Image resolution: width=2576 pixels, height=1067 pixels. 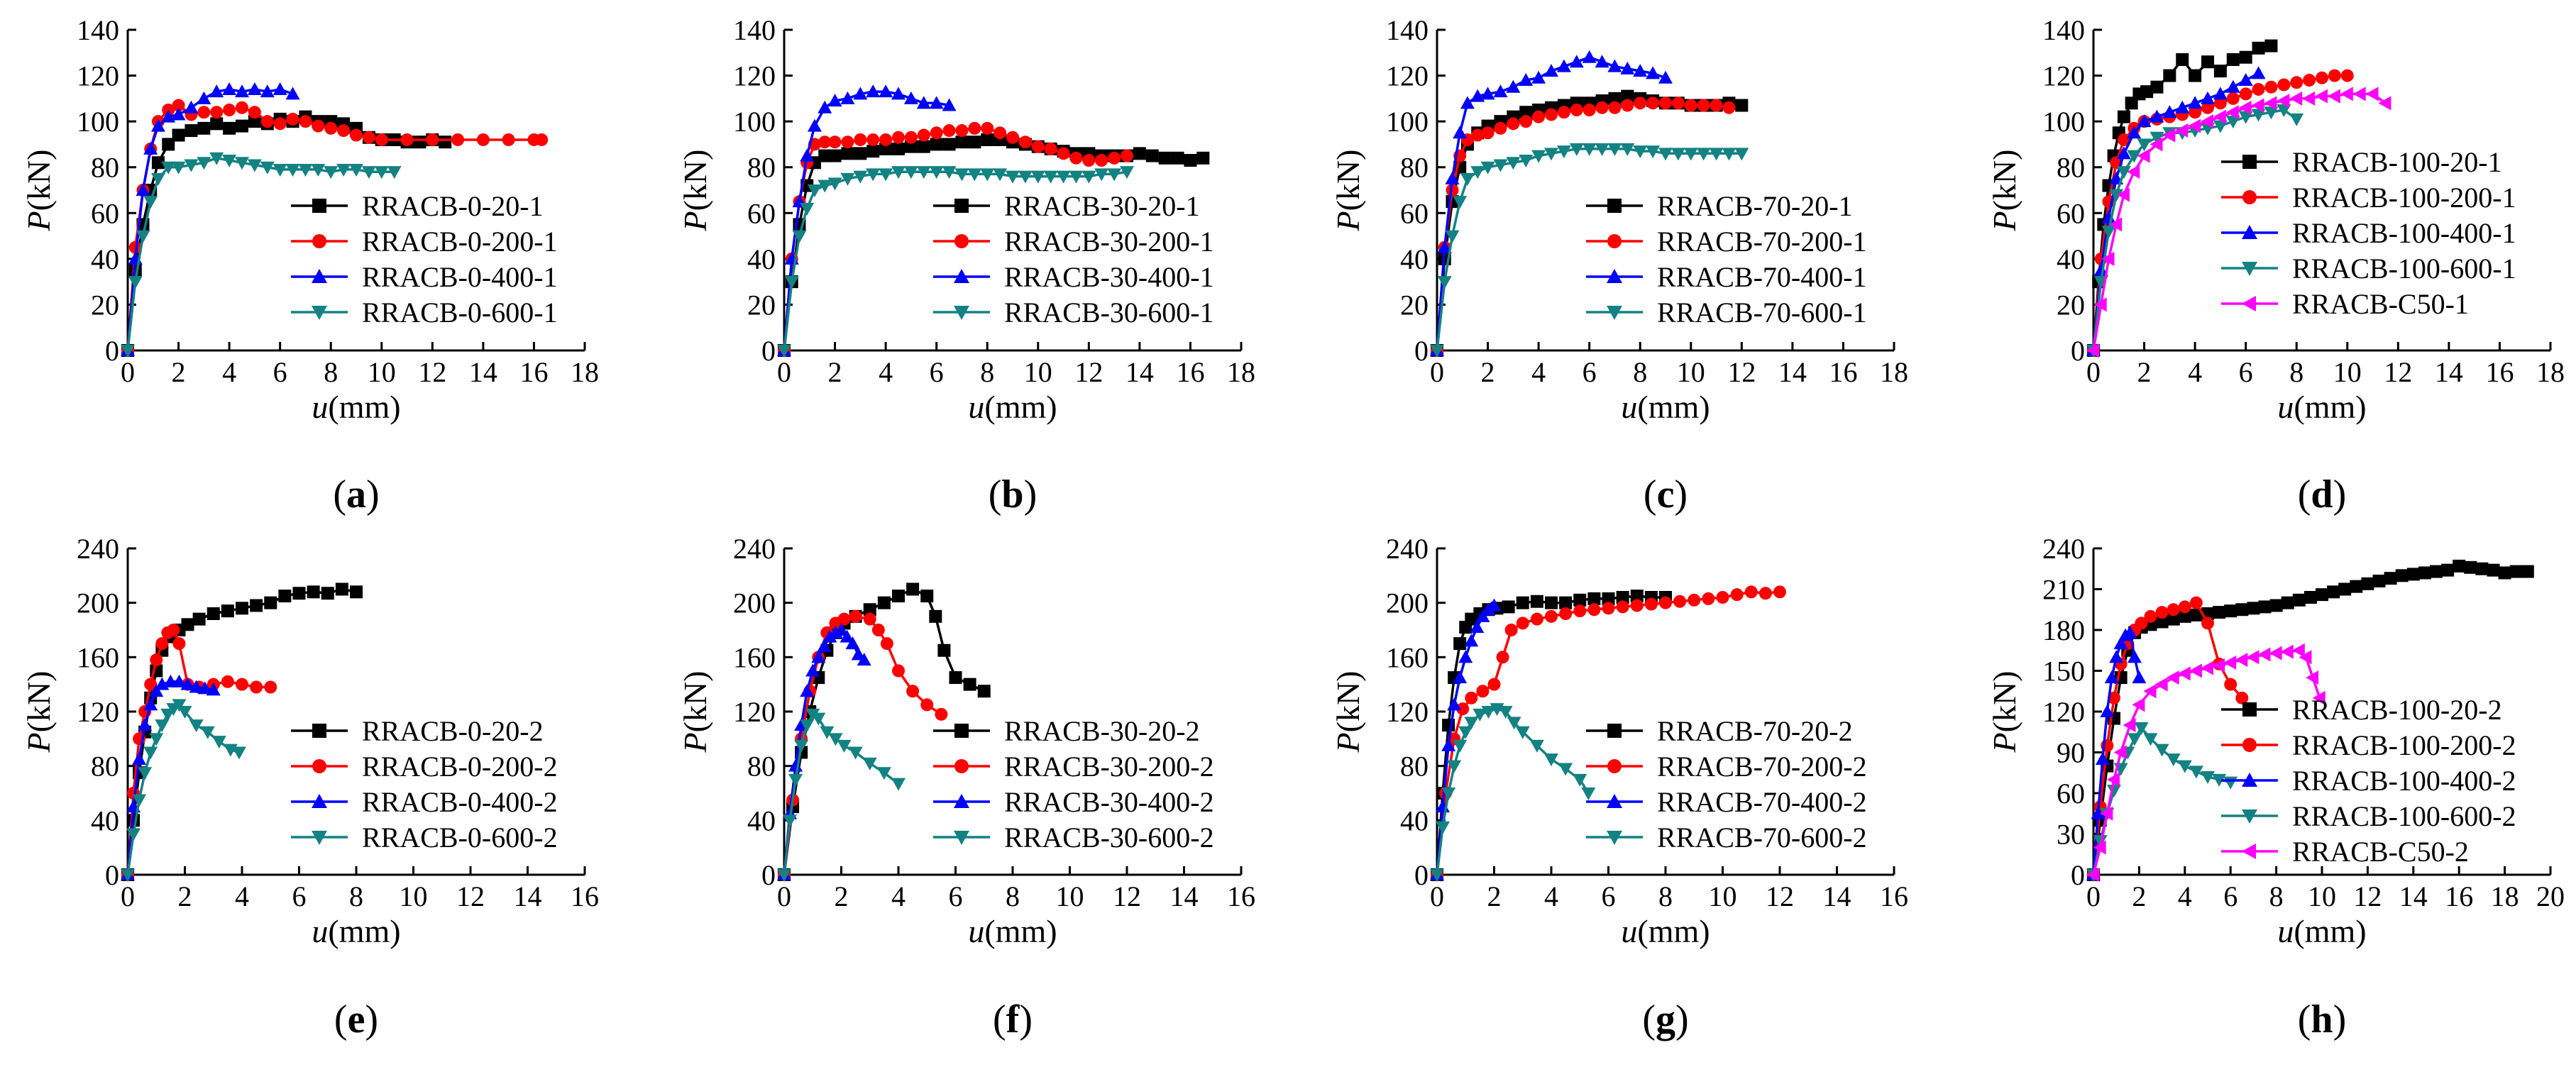 What do you see at coordinates (1190, 372) in the screenshot?
I see `x-tick-label: 16` at bounding box center [1190, 372].